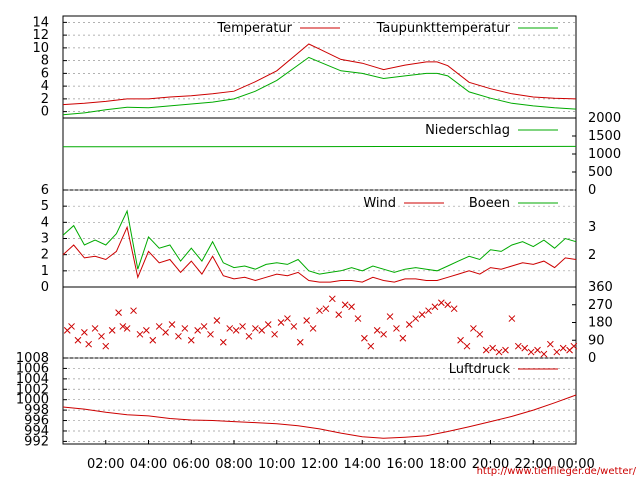 This screenshot has height=480, width=640. What do you see at coordinates (40, 35) in the screenshot?
I see `y-tick-label: 12` at bounding box center [40, 35].